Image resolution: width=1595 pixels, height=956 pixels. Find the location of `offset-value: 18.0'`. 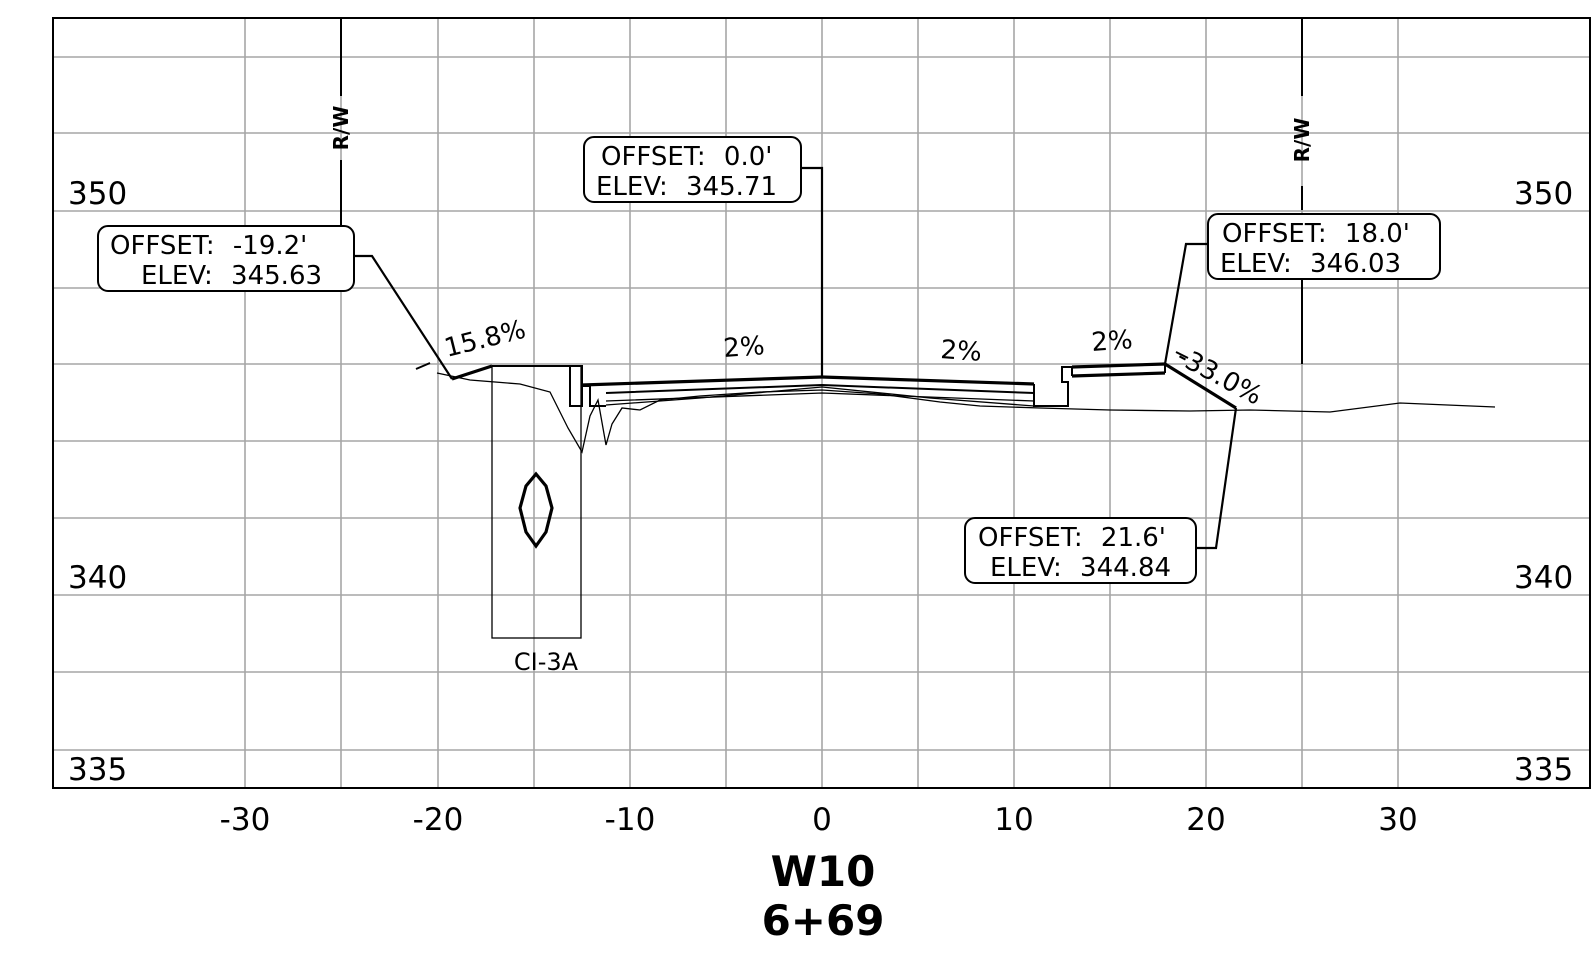

offset-value: 18.0' is located at coordinates (1377, 234).